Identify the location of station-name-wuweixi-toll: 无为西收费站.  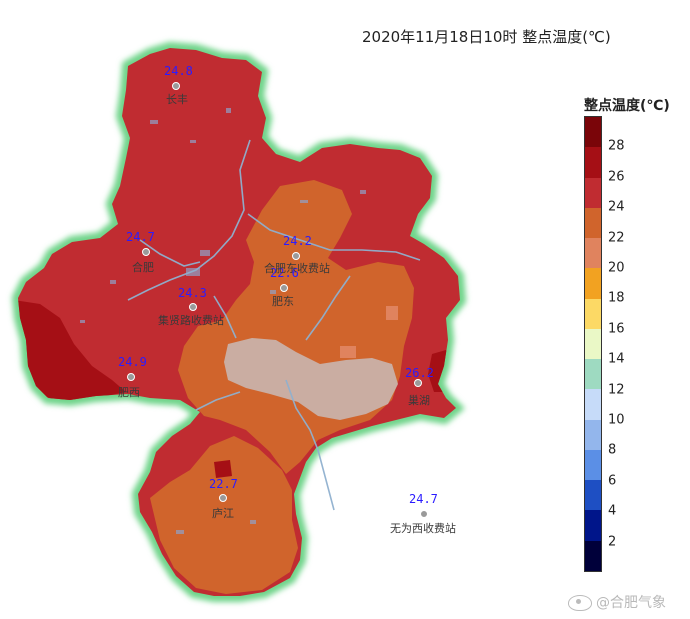
(423, 528).